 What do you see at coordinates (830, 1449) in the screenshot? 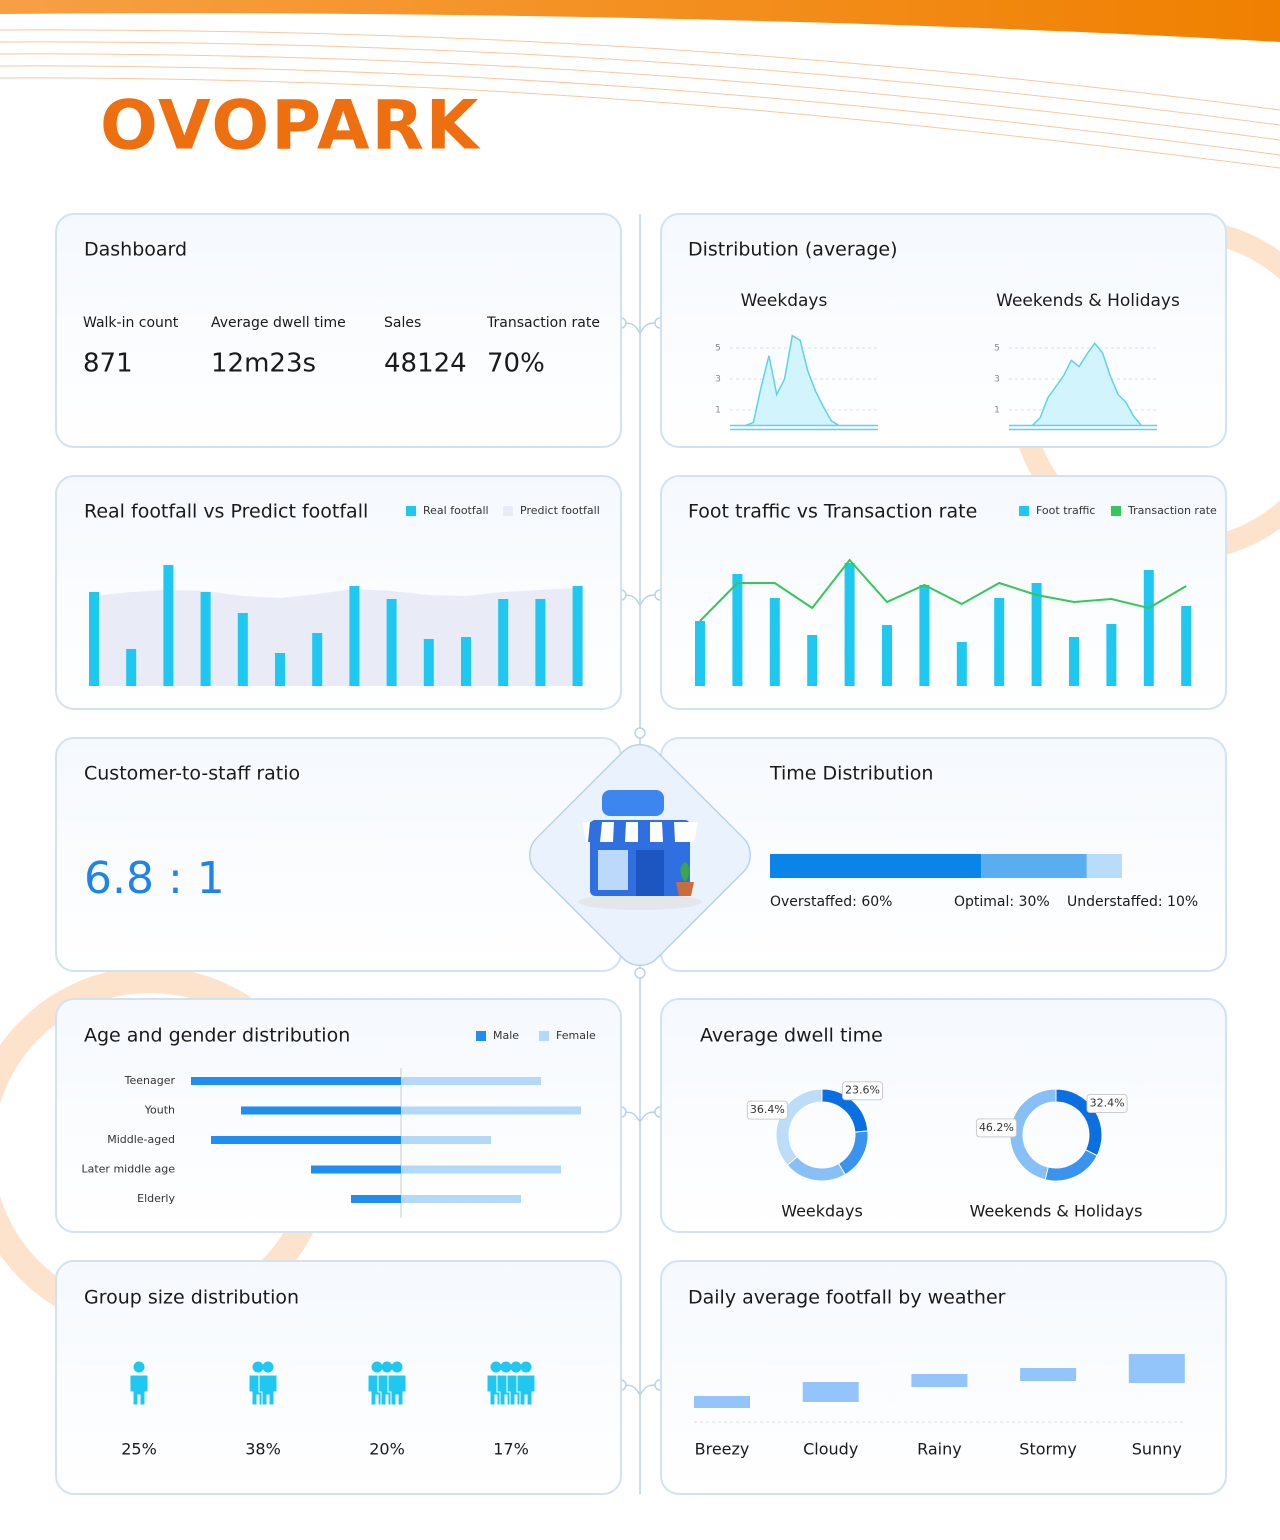
I see `x-tick-label: Cloudy` at bounding box center [830, 1449].